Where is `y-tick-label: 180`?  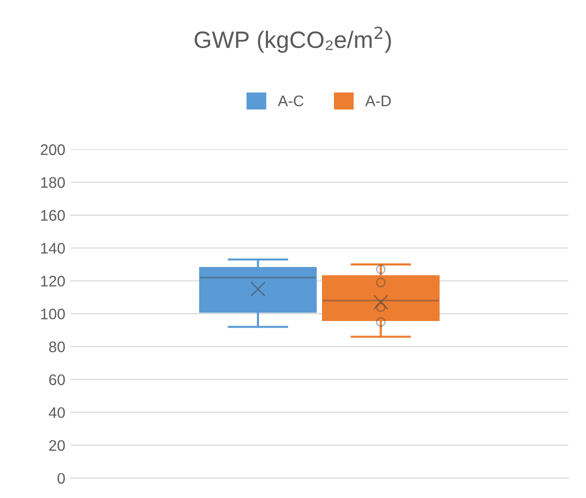 y-tick-label: 180 is located at coordinates (53, 182).